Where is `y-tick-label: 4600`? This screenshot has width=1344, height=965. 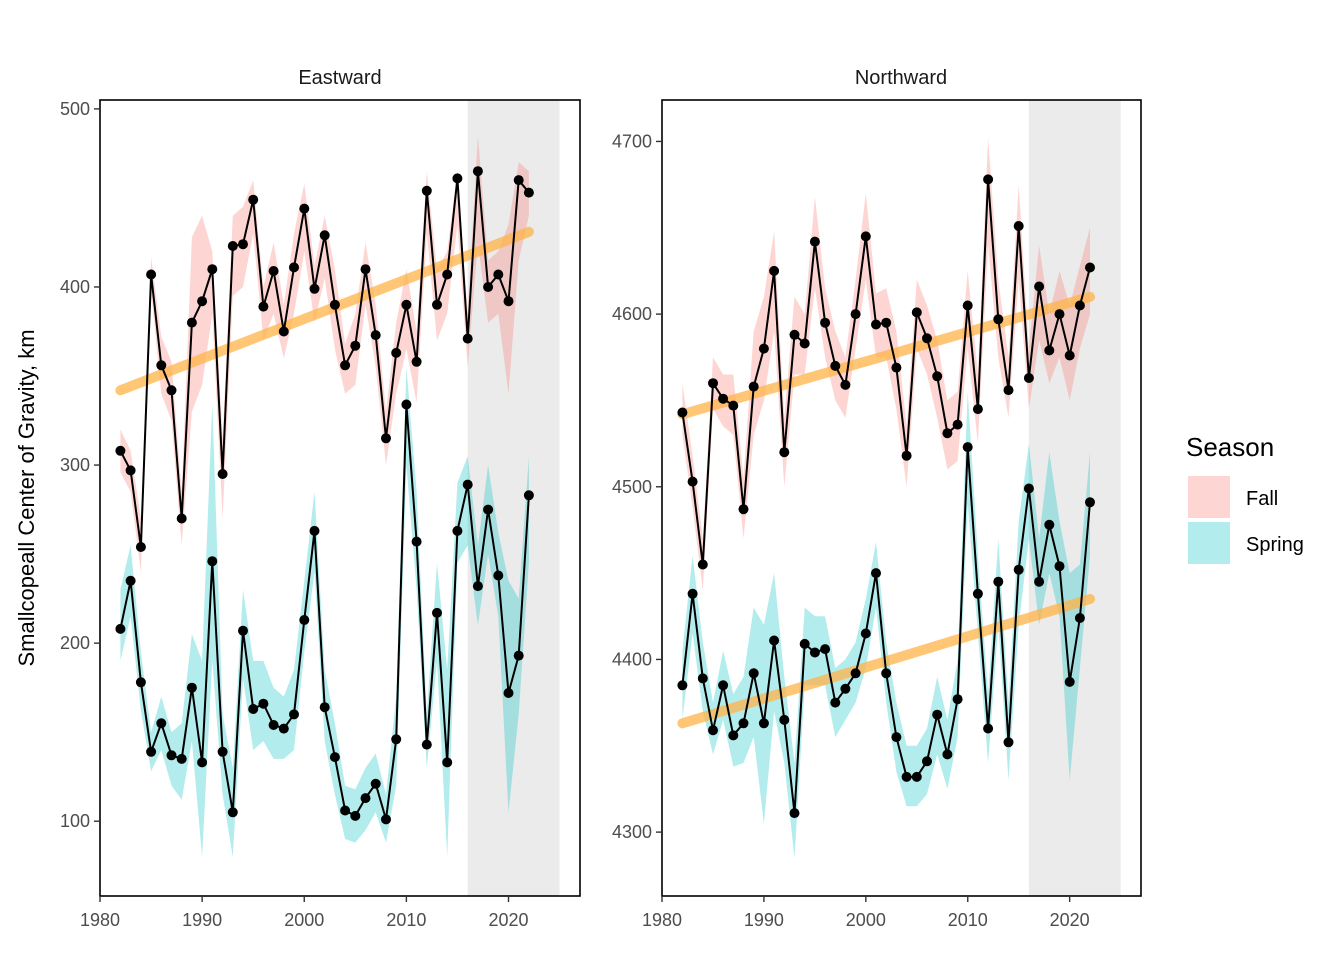
y-tick-label: 4600 is located at coordinates (632, 314).